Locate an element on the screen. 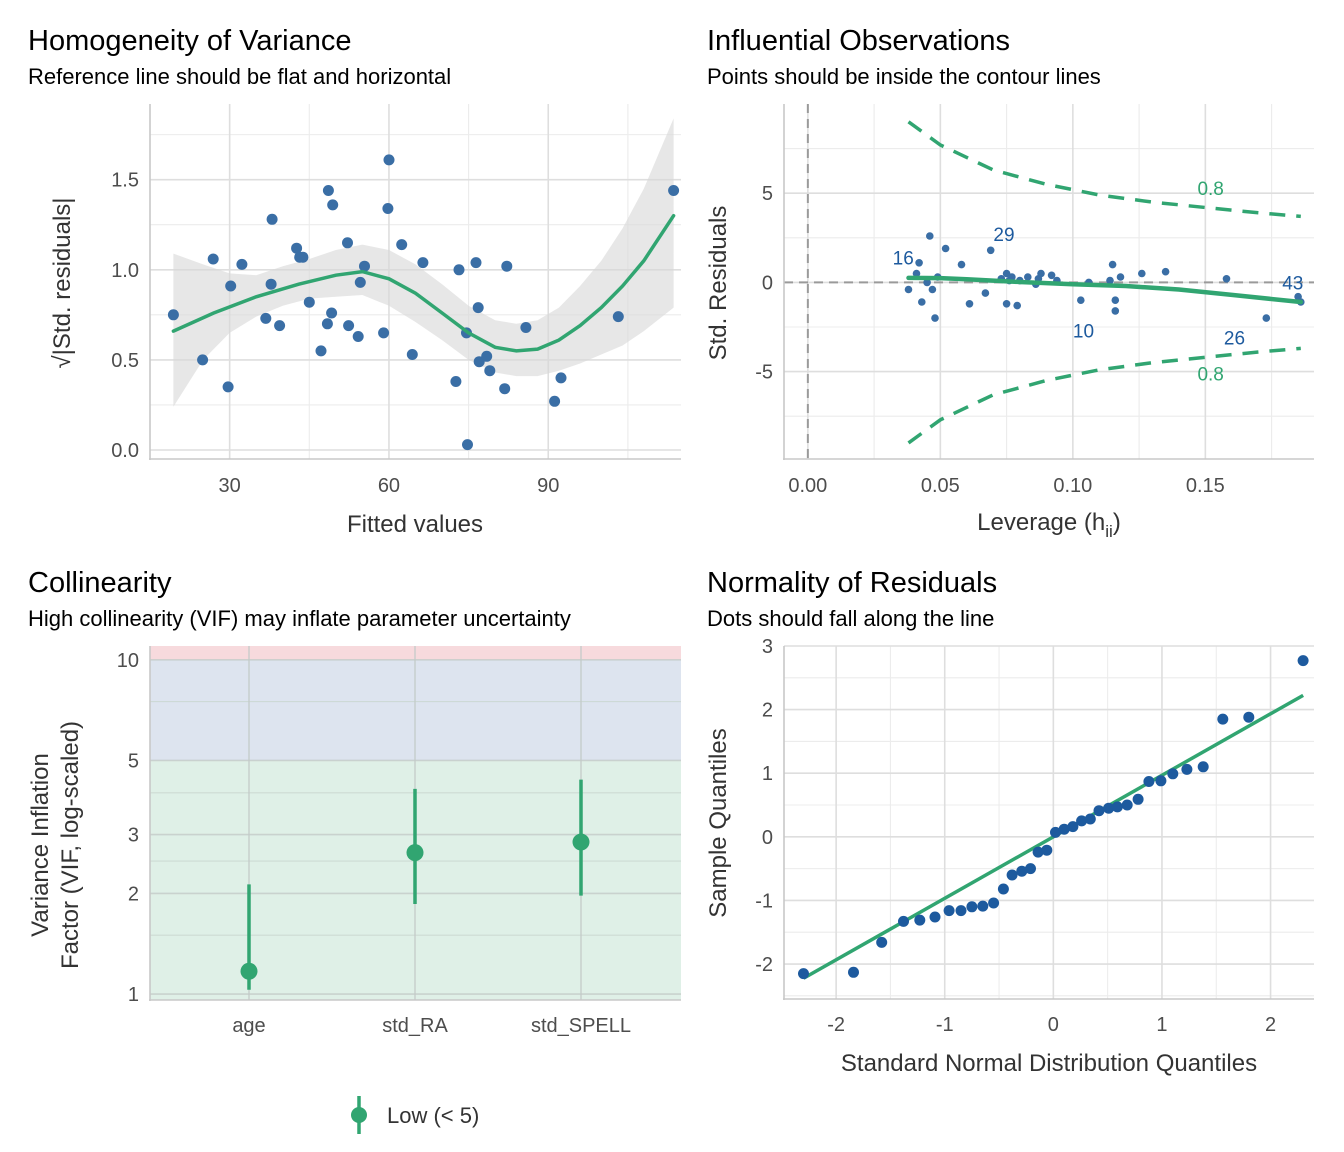  y-tick-label: 1.0 is located at coordinates (125, 271).